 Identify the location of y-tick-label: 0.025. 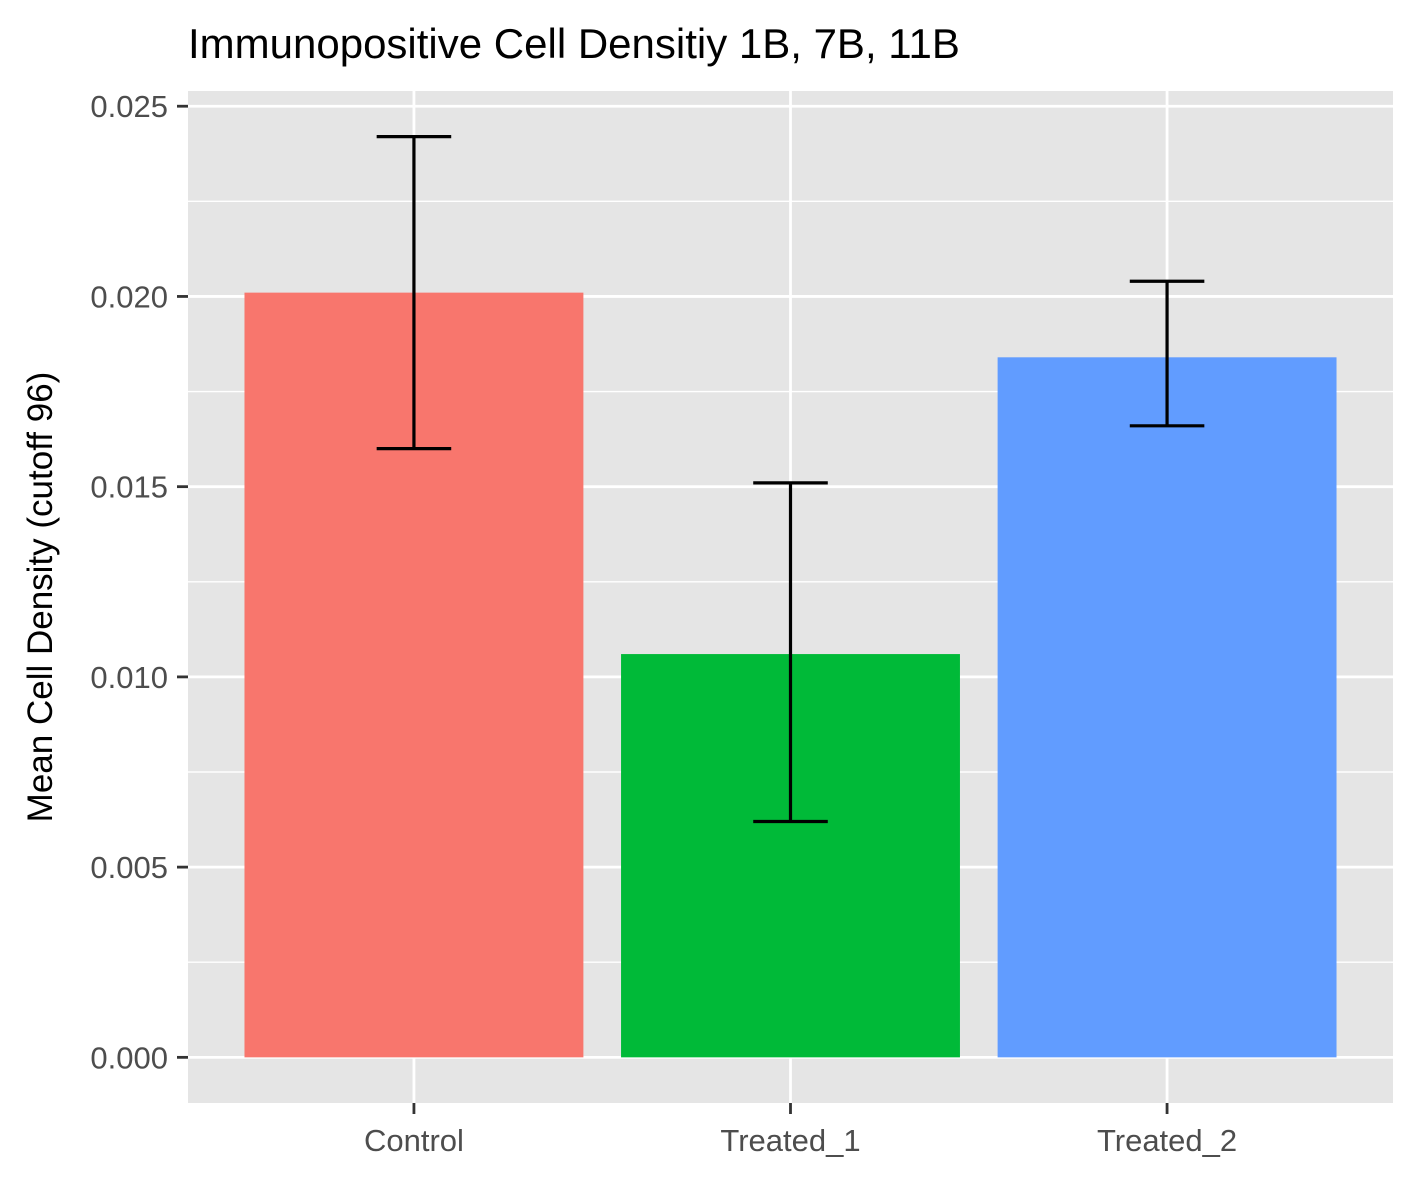
(129, 106).